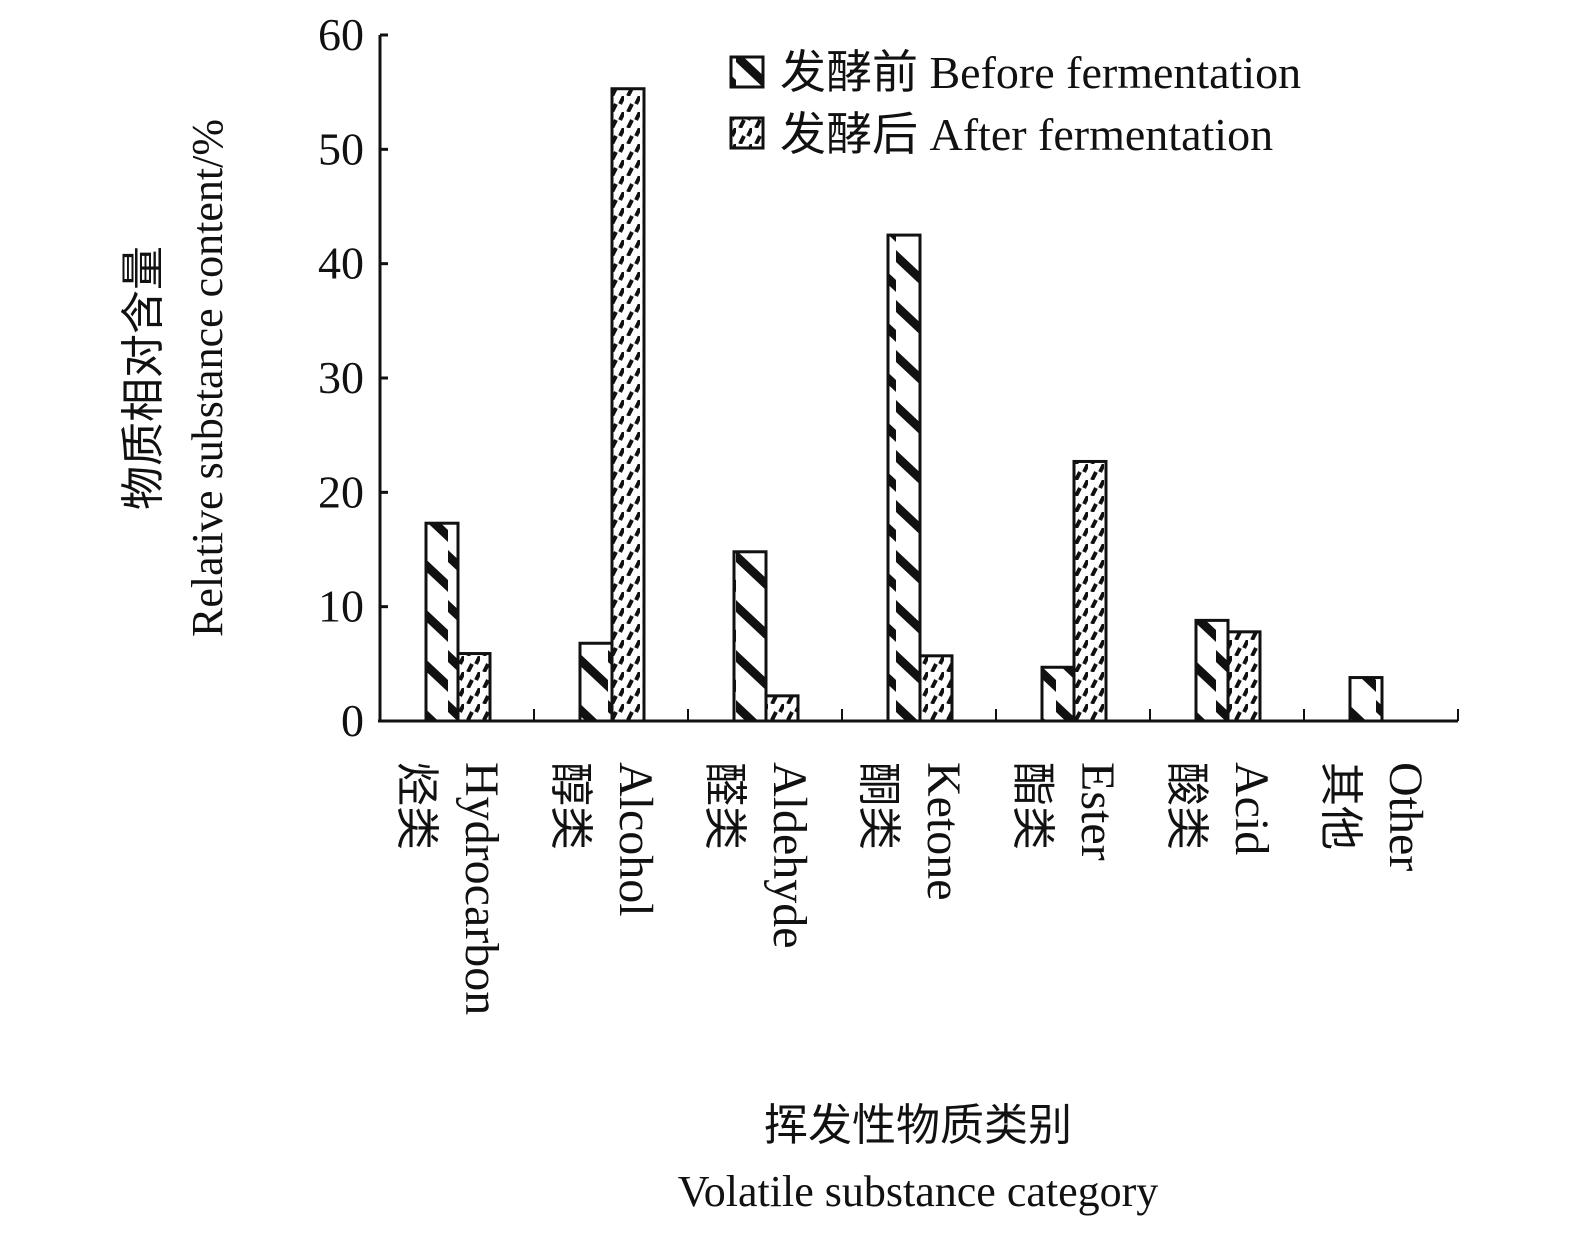 The image size is (1575, 1234). I want to click on bar-after-hydrocarbon, so click(474, 687).